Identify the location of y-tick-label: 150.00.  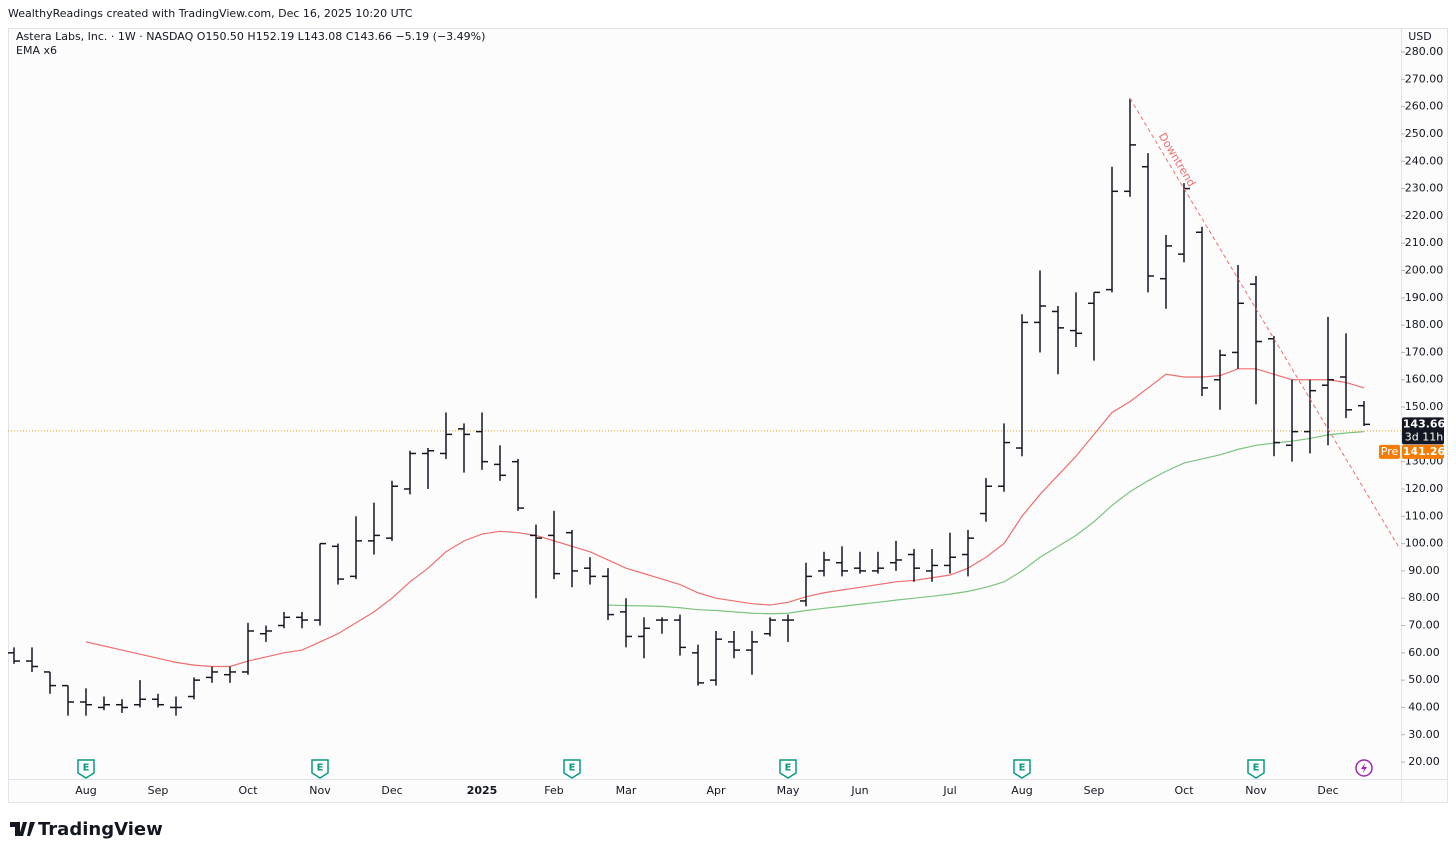
(1424, 406).